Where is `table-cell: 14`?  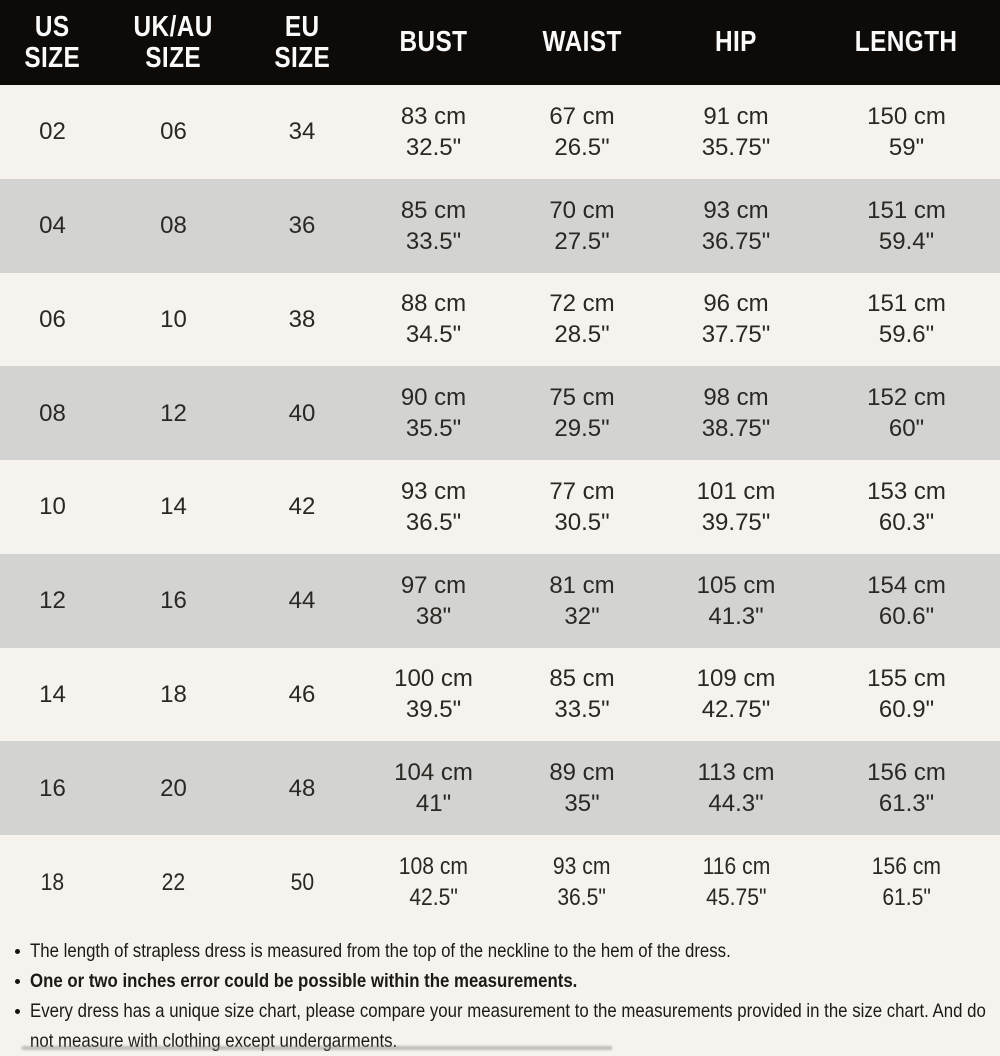 table-cell: 14 is located at coordinates (52, 694).